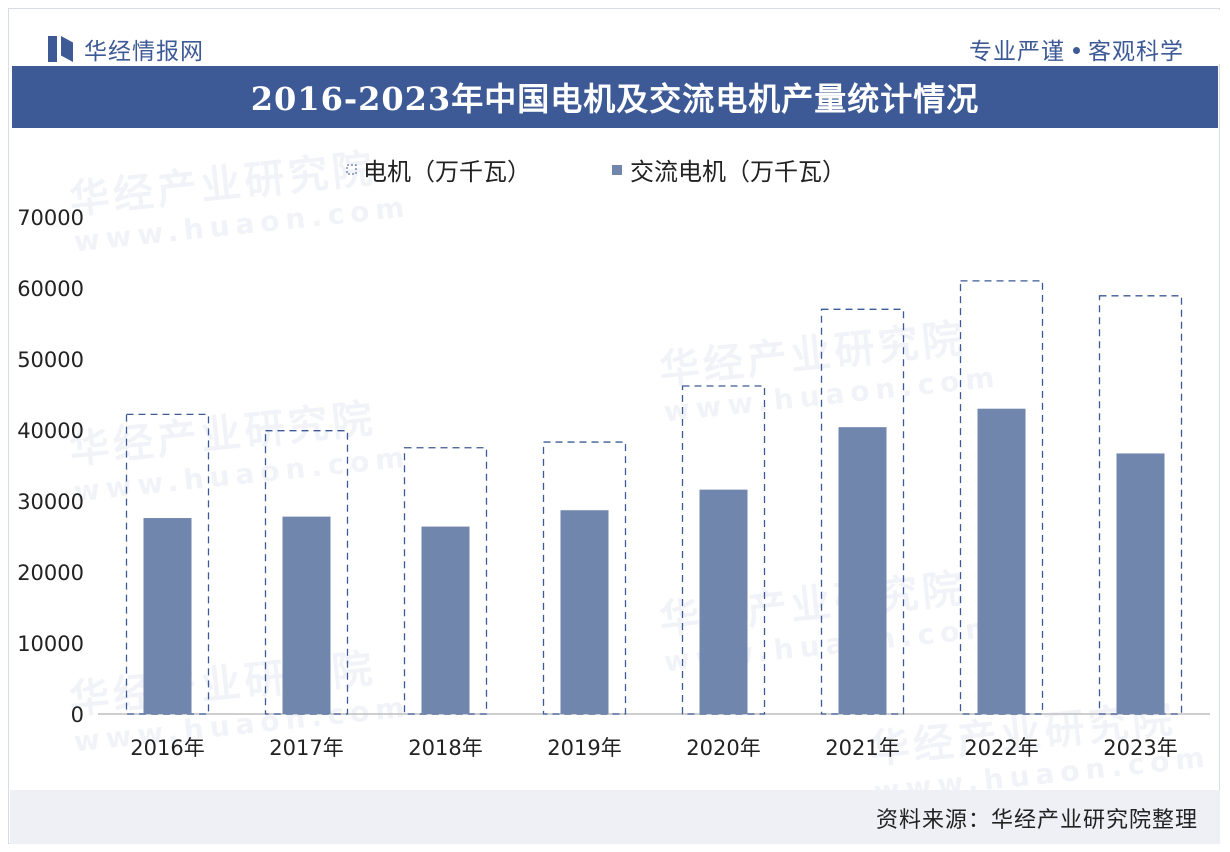  I want to click on footer: 资料来源：华经产业研究院整理, so click(615, 817).